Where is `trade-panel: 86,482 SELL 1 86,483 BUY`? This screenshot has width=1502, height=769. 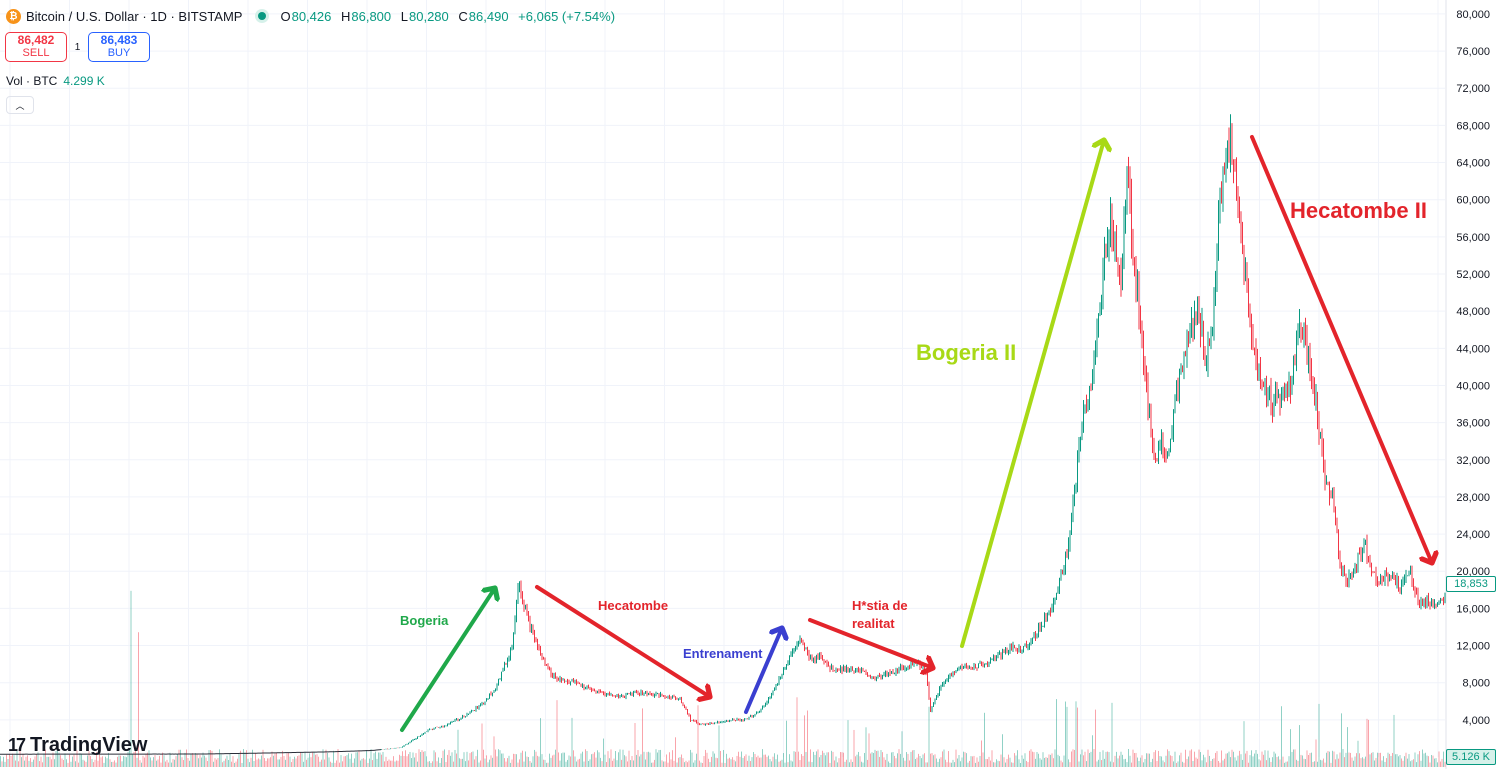
trade-panel: 86,482 SELL 1 86,483 BUY is located at coordinates (77, 47).